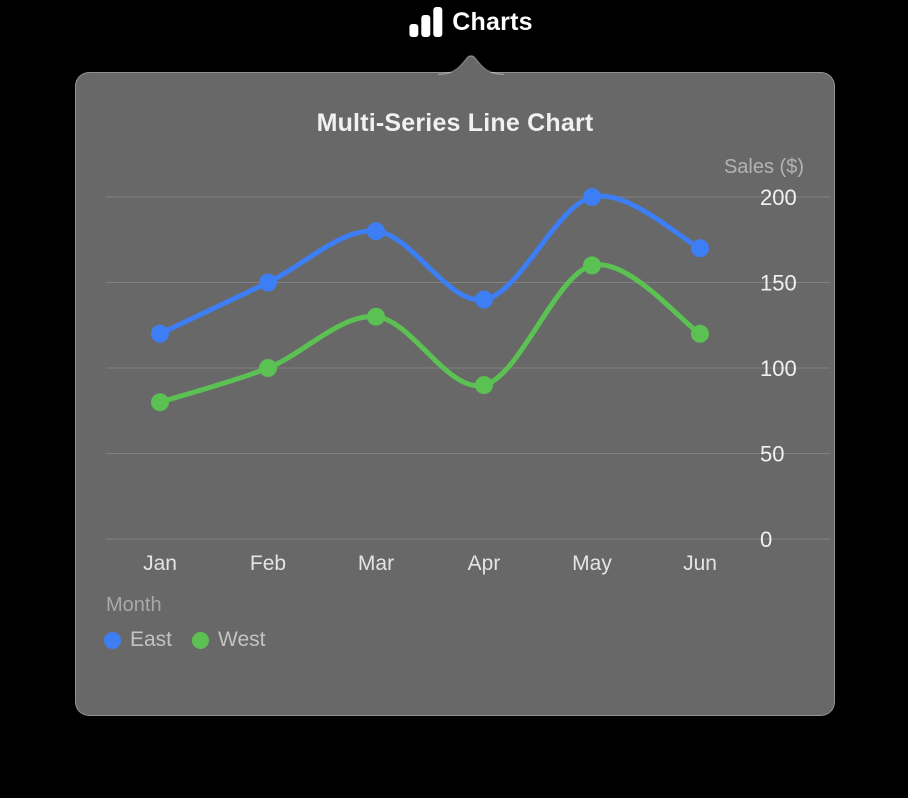 Image resolution: width=908 pixels, height=798 pixels. I want to click on chart-title: Multi-Series Line Chart, so click(455, 123).